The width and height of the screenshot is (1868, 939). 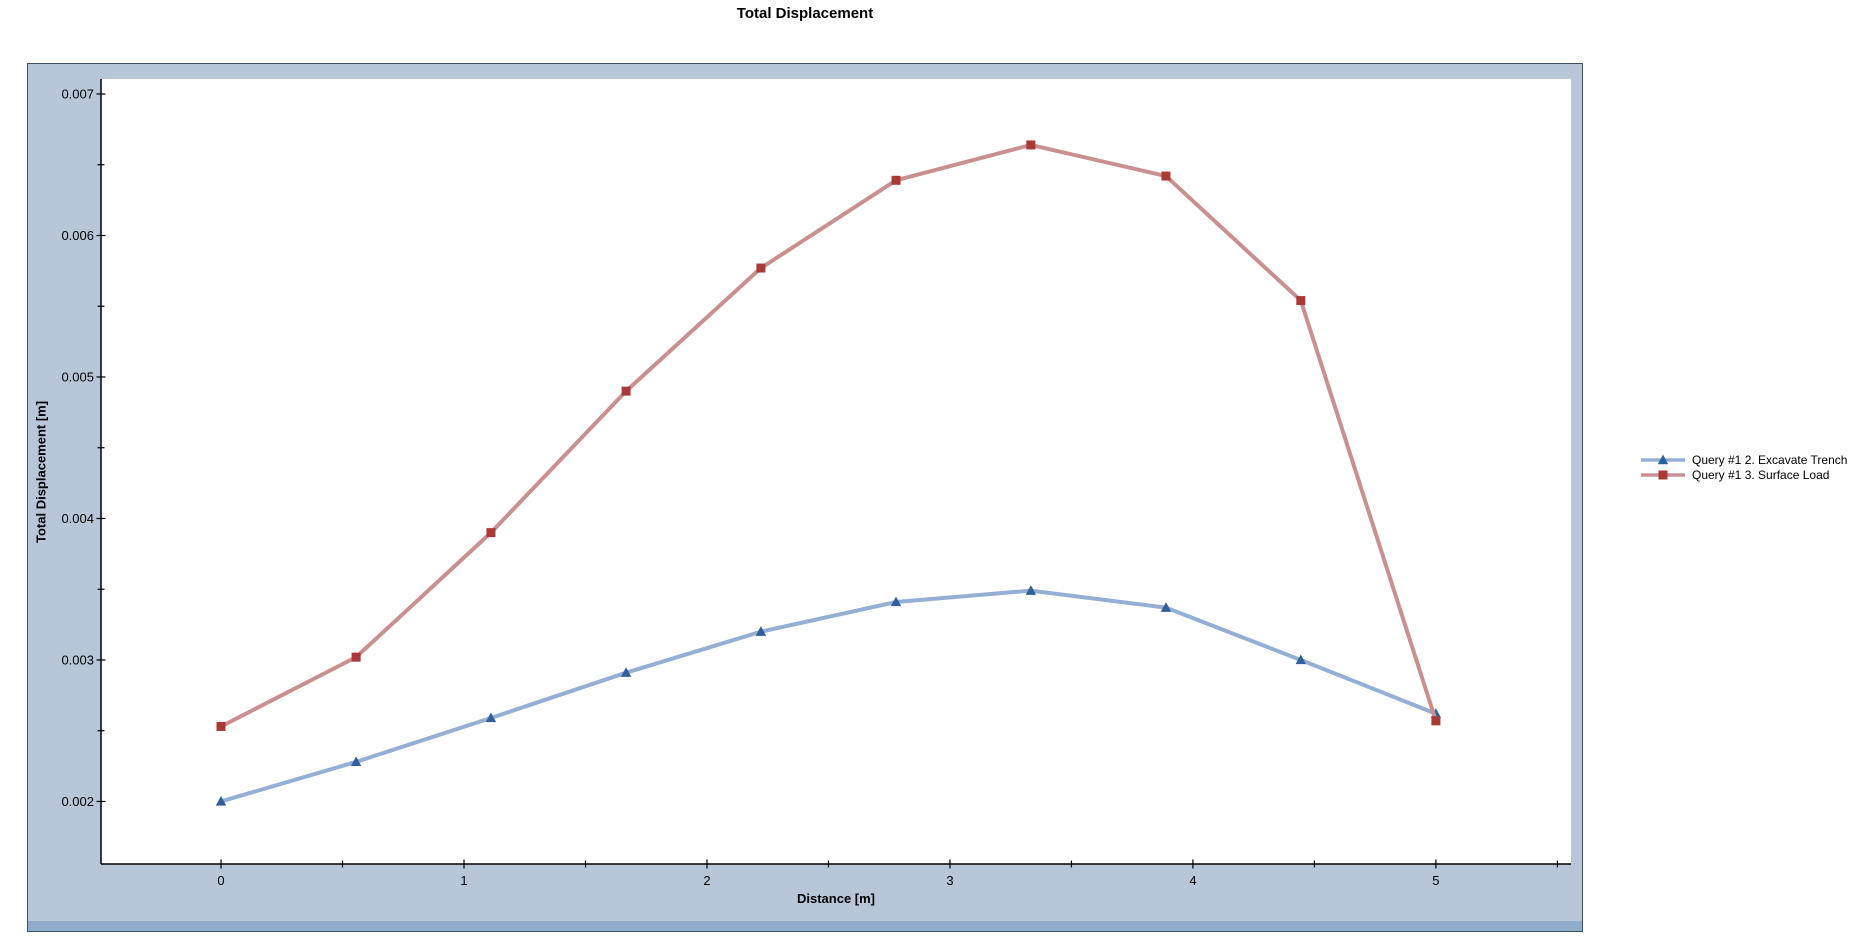 I want to click on legend-item-excavate-trench: Query #1 2. Excavate Trench, so click(x=1743, y=459).